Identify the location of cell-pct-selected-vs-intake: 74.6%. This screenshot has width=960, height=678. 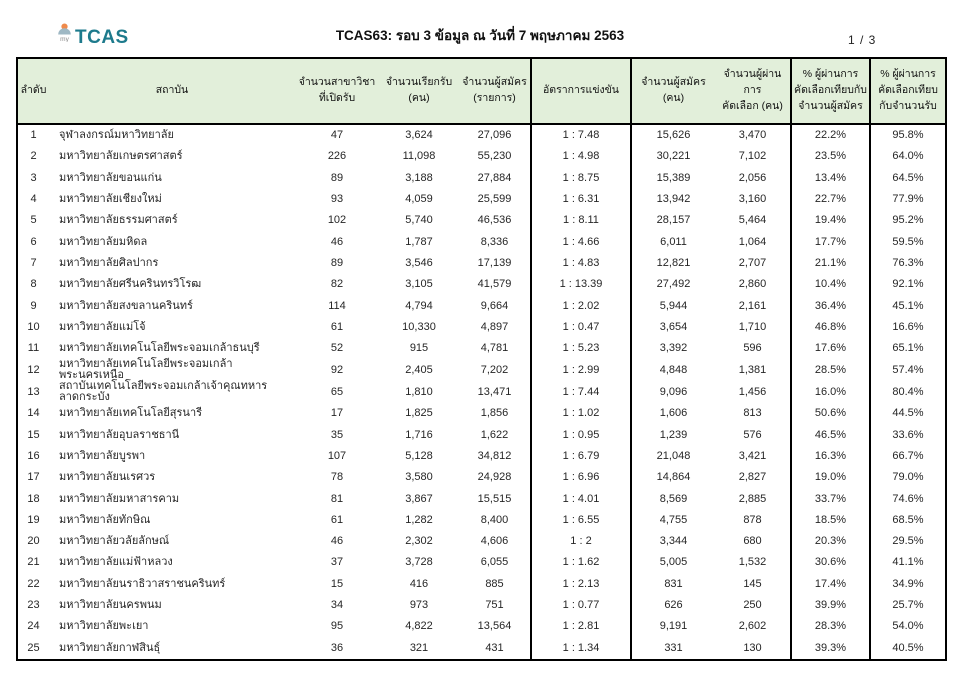
(907, 499).